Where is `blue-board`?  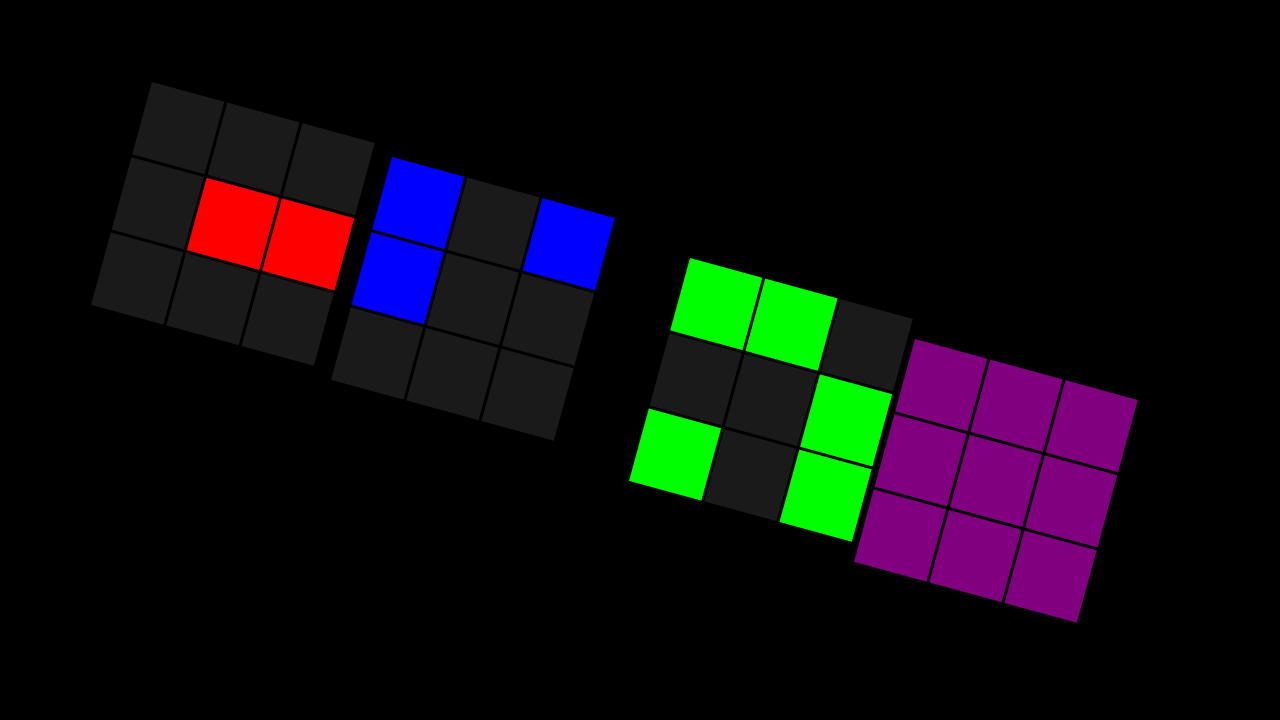 blue-board is located at coordinates (473, 299).